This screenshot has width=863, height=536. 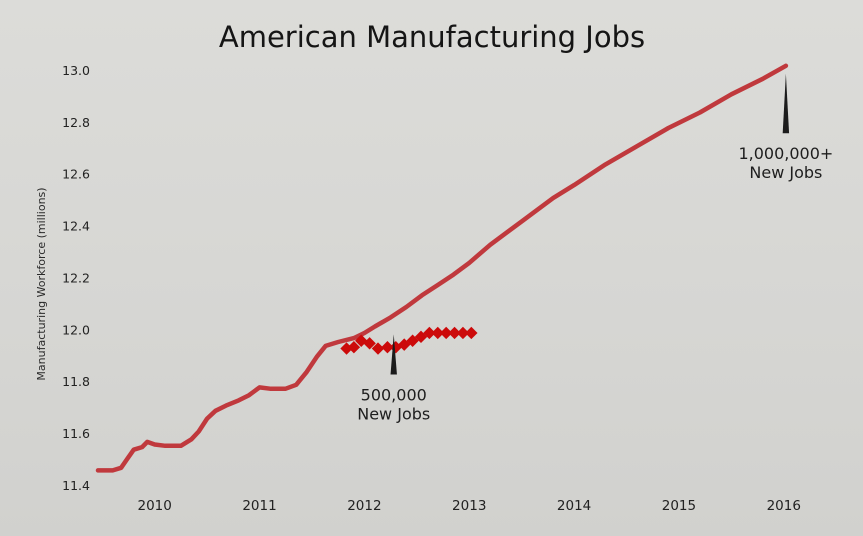 I want to click on x-tick-label: 2012, so click(x=364, y=506).